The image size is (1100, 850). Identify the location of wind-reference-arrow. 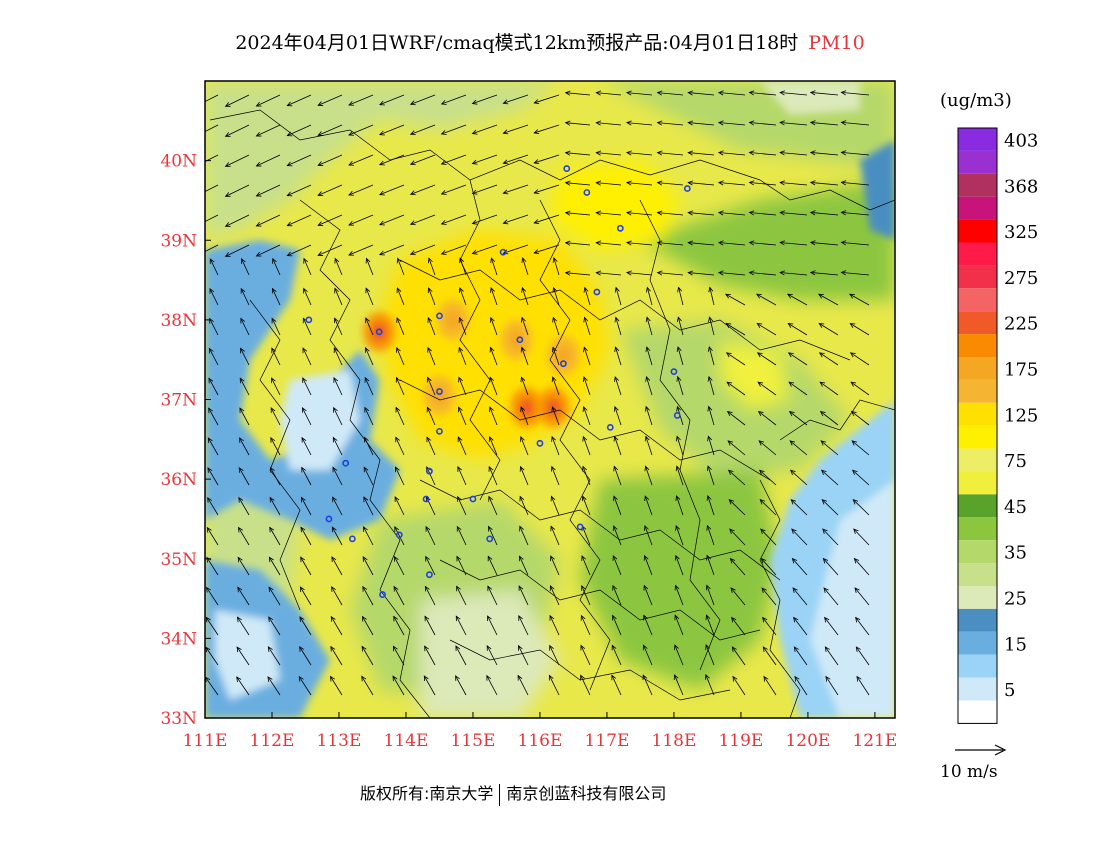
(981, 750).